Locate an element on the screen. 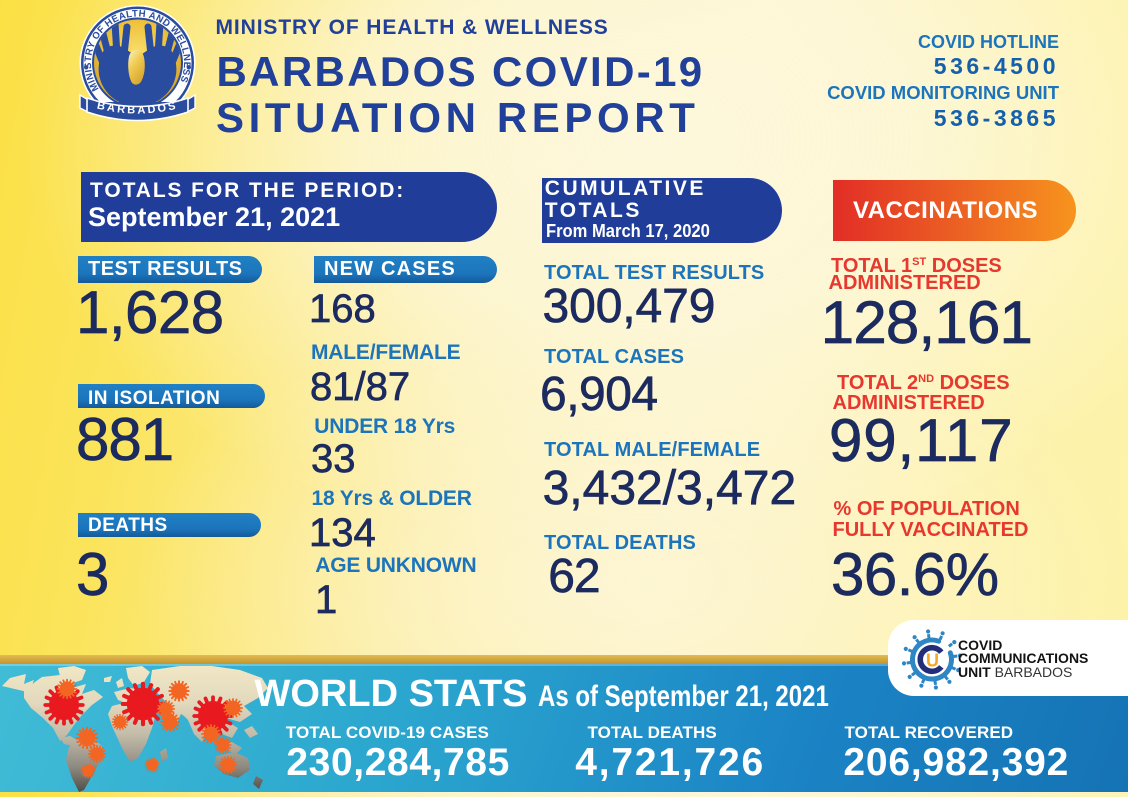 The width and height of the screenshot is (1128, 797). svg-text: U is located at coordinates (932, 661).